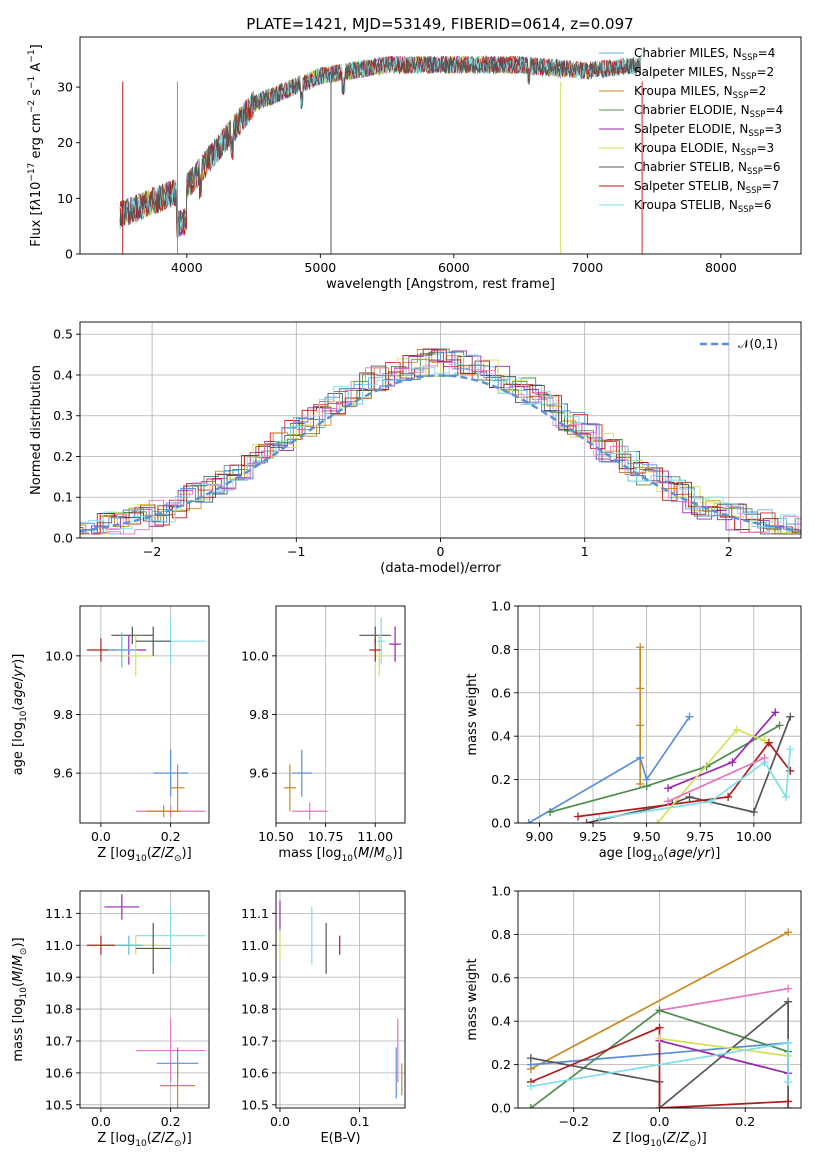 The width and height of the screenshot is (819, 1170). Describe the element at coordinates (706, 187) in the screenshot. I see `legend-entry: Salpeter STELIB, NSSP=7` at that location.